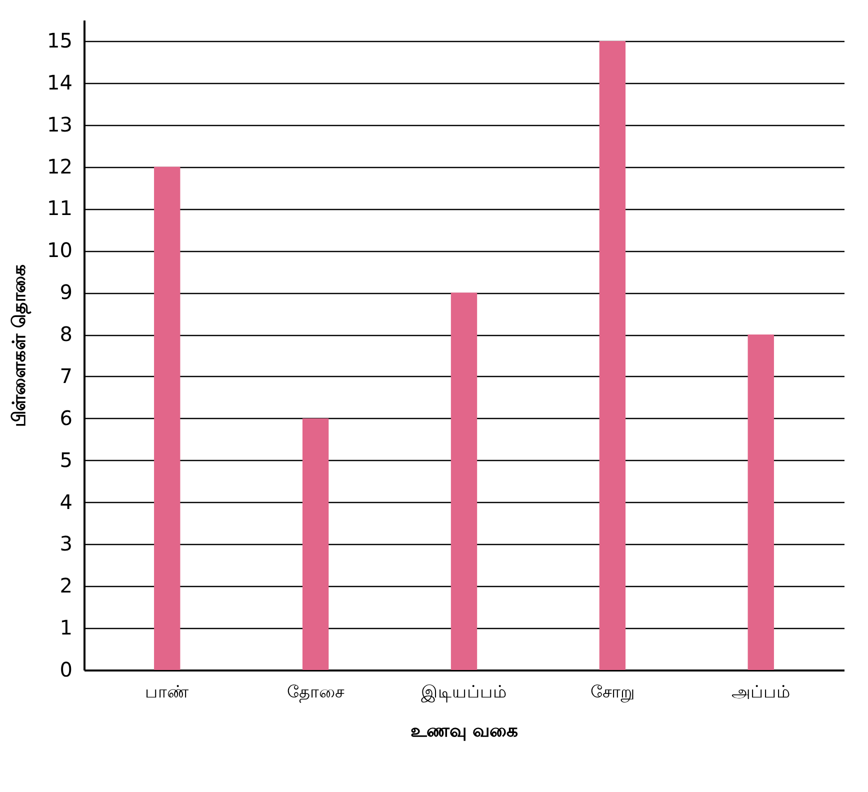 This screenshot has width=868, height=792. What do you see at coordinates (66, 544) in the screenshot?
I see `y-tick-label: 3` at bounding box center [66, 544].